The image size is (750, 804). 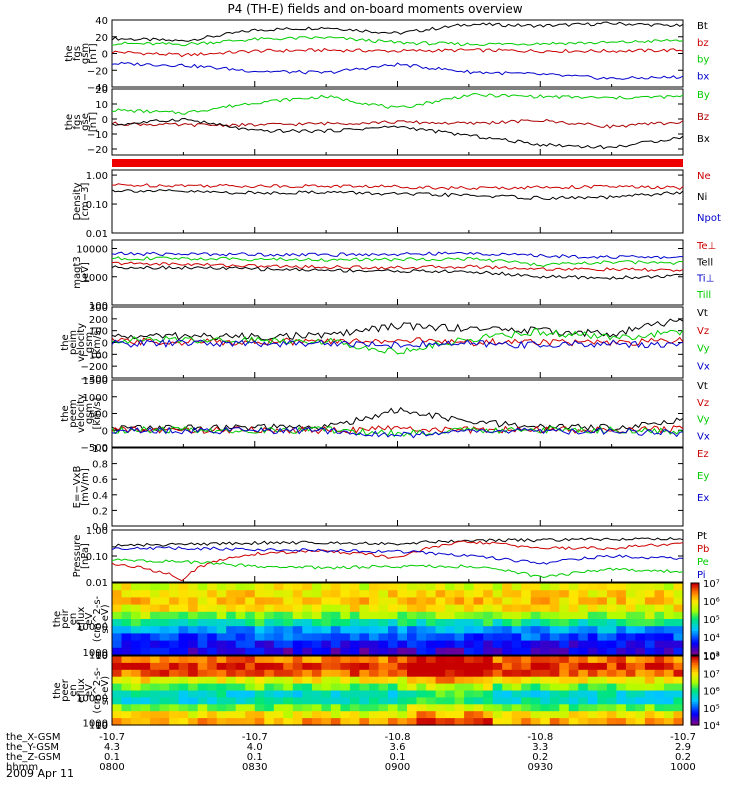 I want to click on y-tick-label: 0, so click(x=105, y=344).